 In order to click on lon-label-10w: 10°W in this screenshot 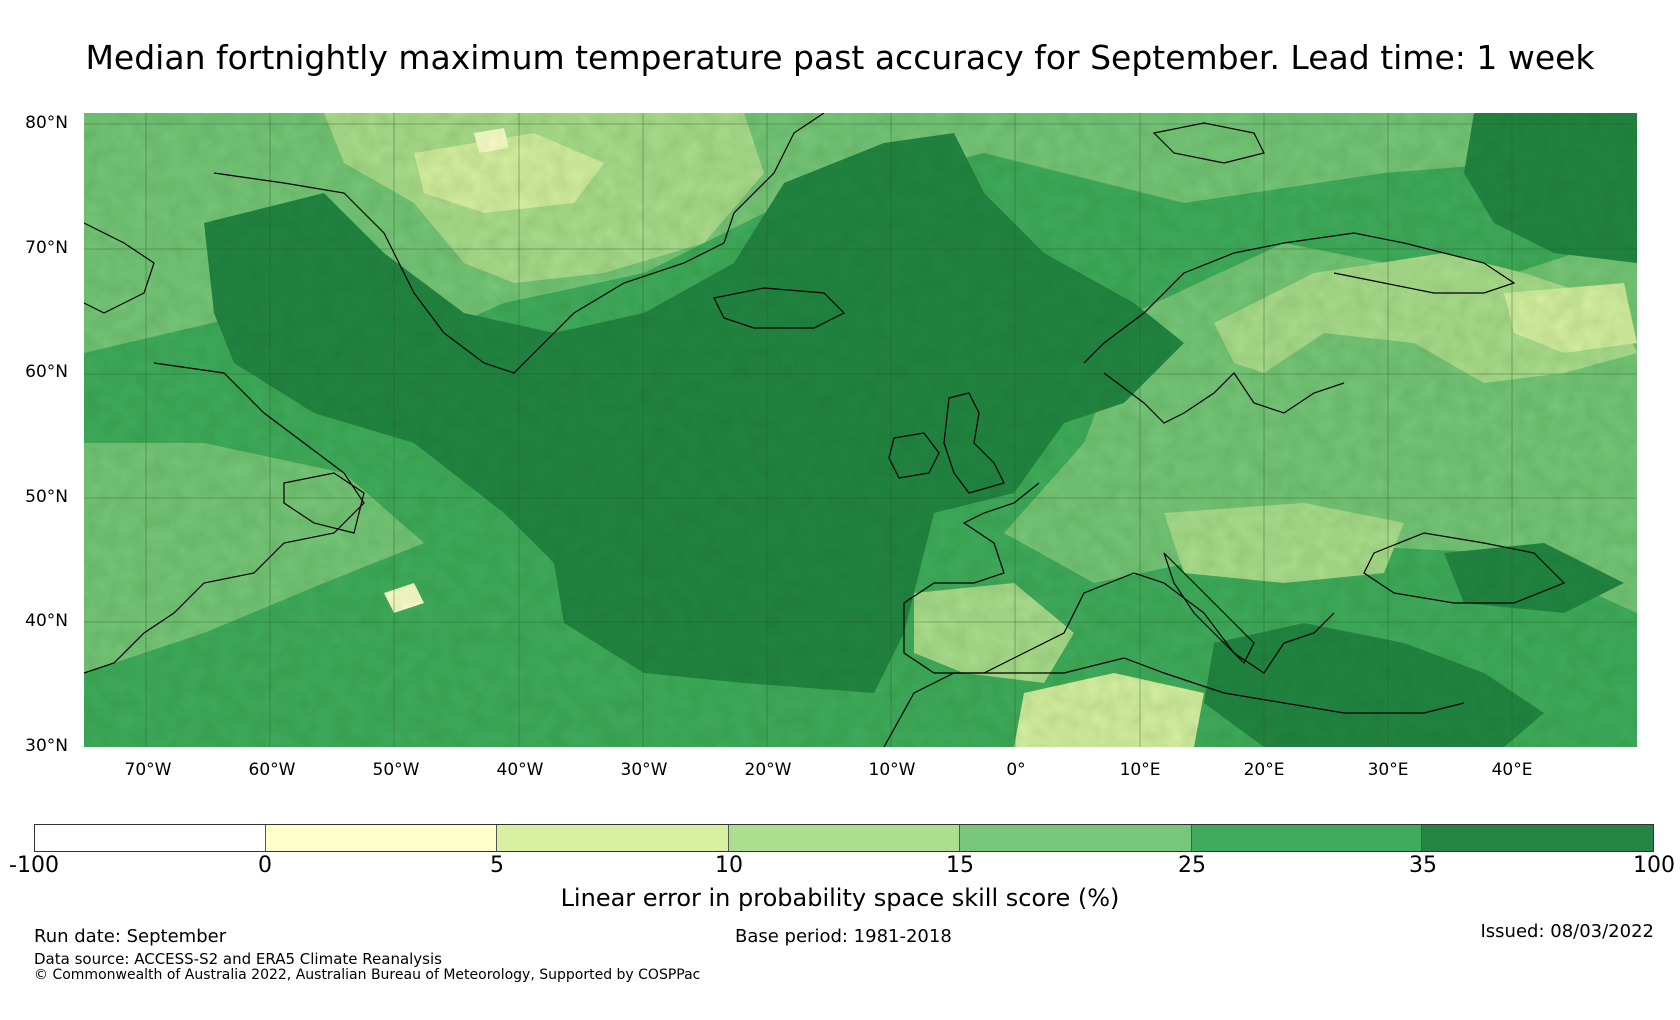, I will do `click(892, 770)`.